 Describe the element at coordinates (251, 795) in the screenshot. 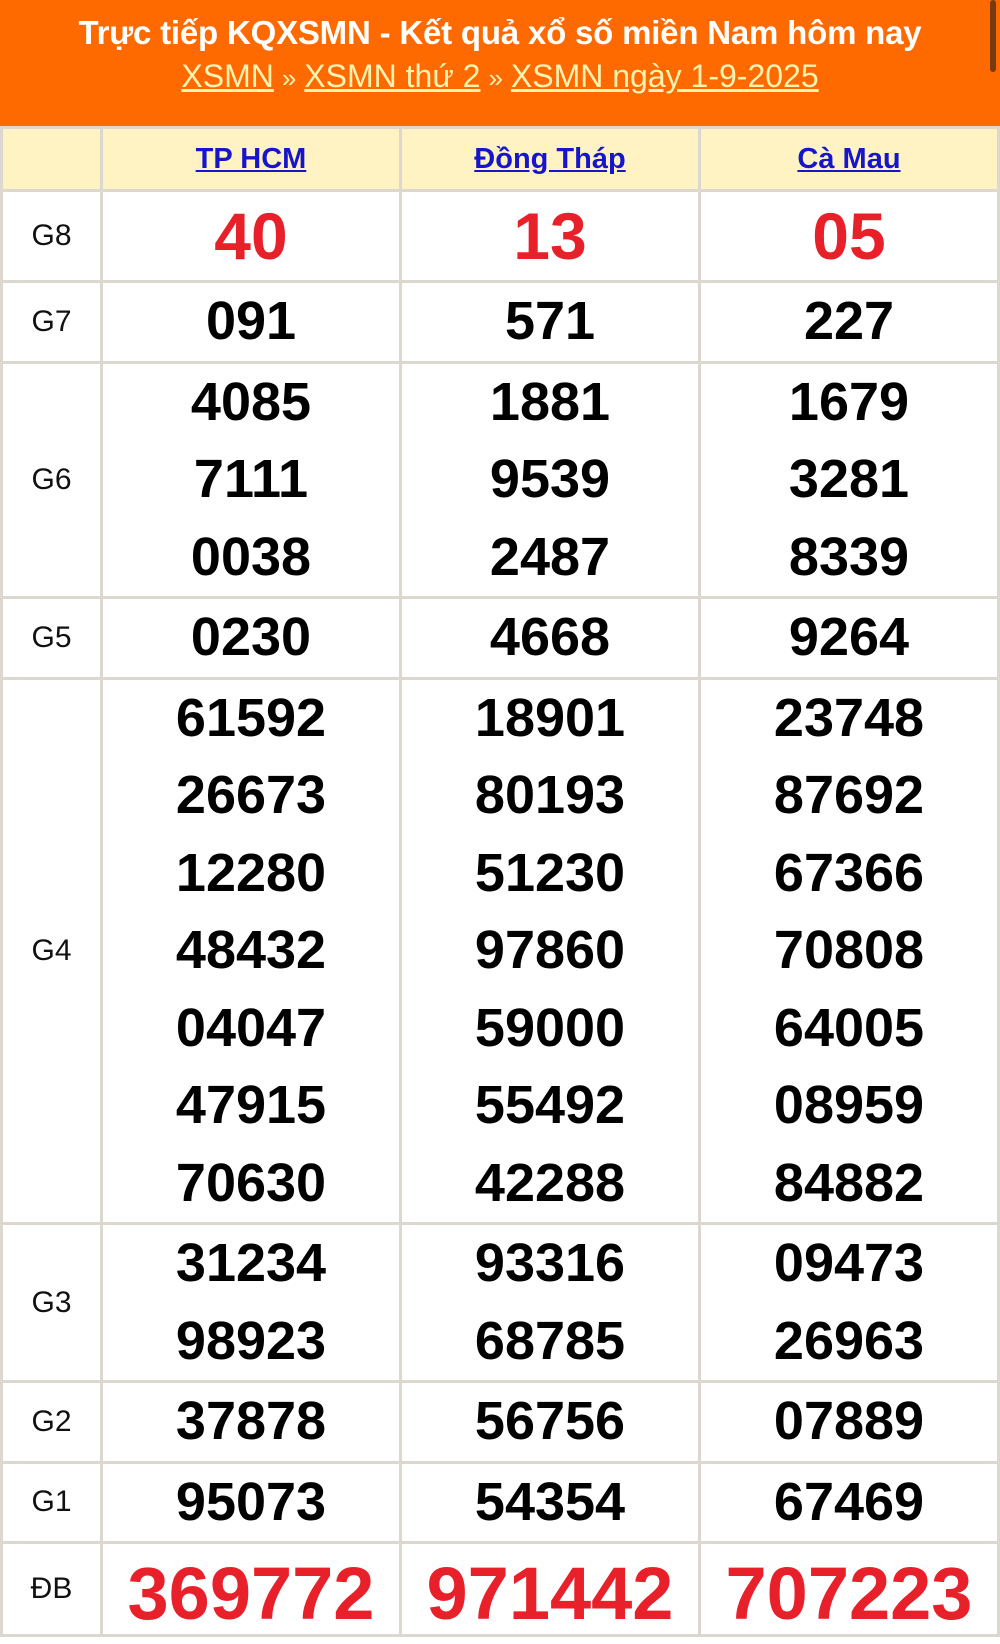

I see `result-number: 26673` at that location.